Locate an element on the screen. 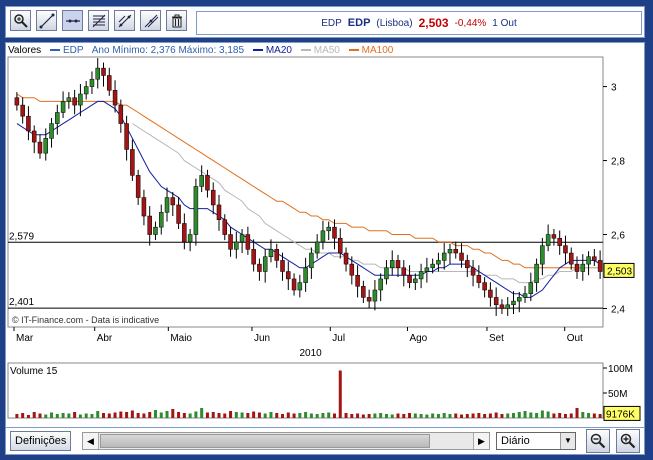  zoom-in-button is located at coordinates (628, 441).